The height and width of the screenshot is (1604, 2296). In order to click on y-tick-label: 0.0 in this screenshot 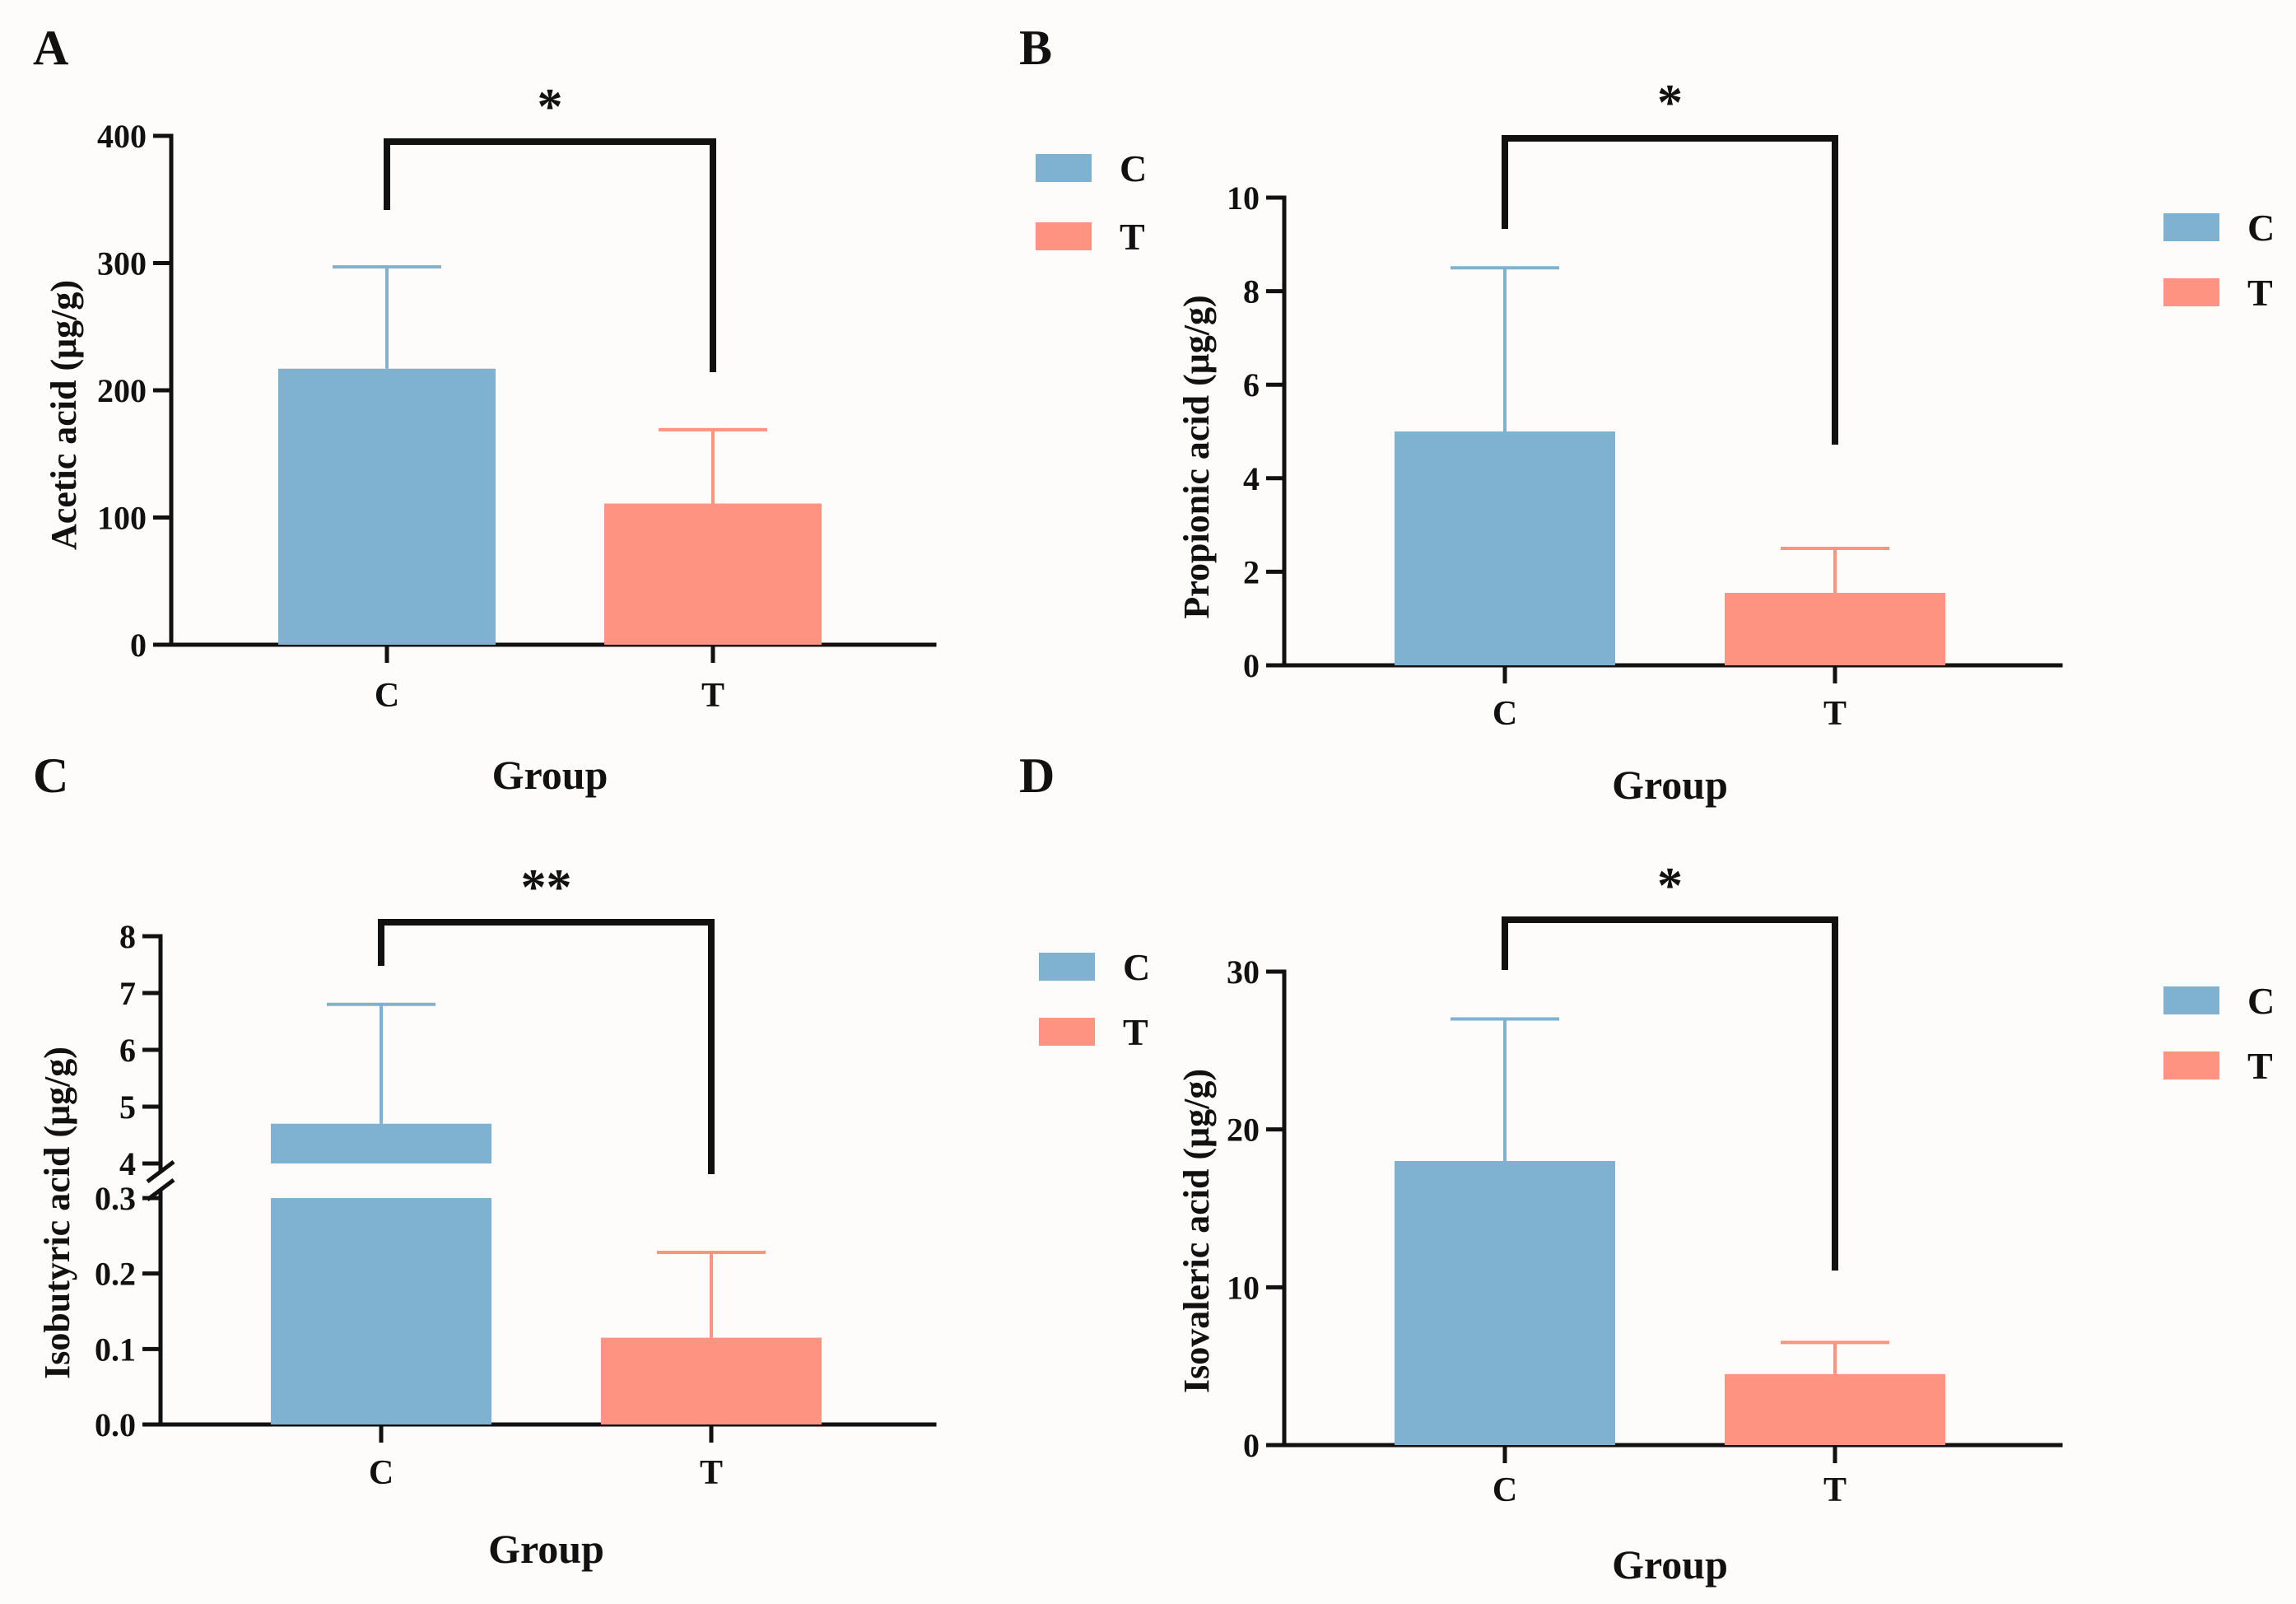, I will do `click(116, 1425)`.